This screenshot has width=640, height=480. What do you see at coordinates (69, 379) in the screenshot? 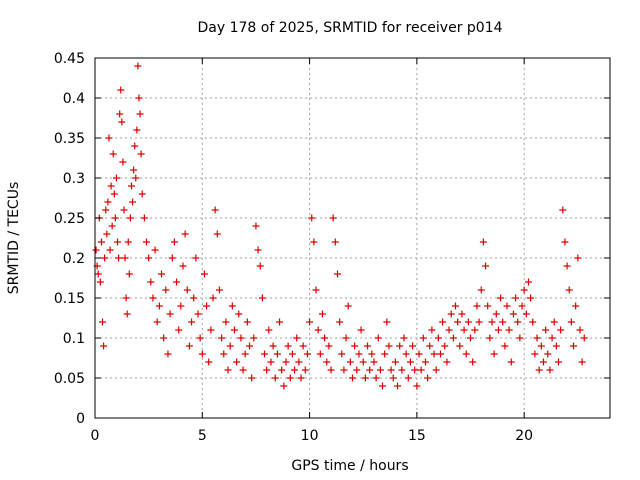
I see `y-tick-label: 0.05` at bounding box center [69, 379].